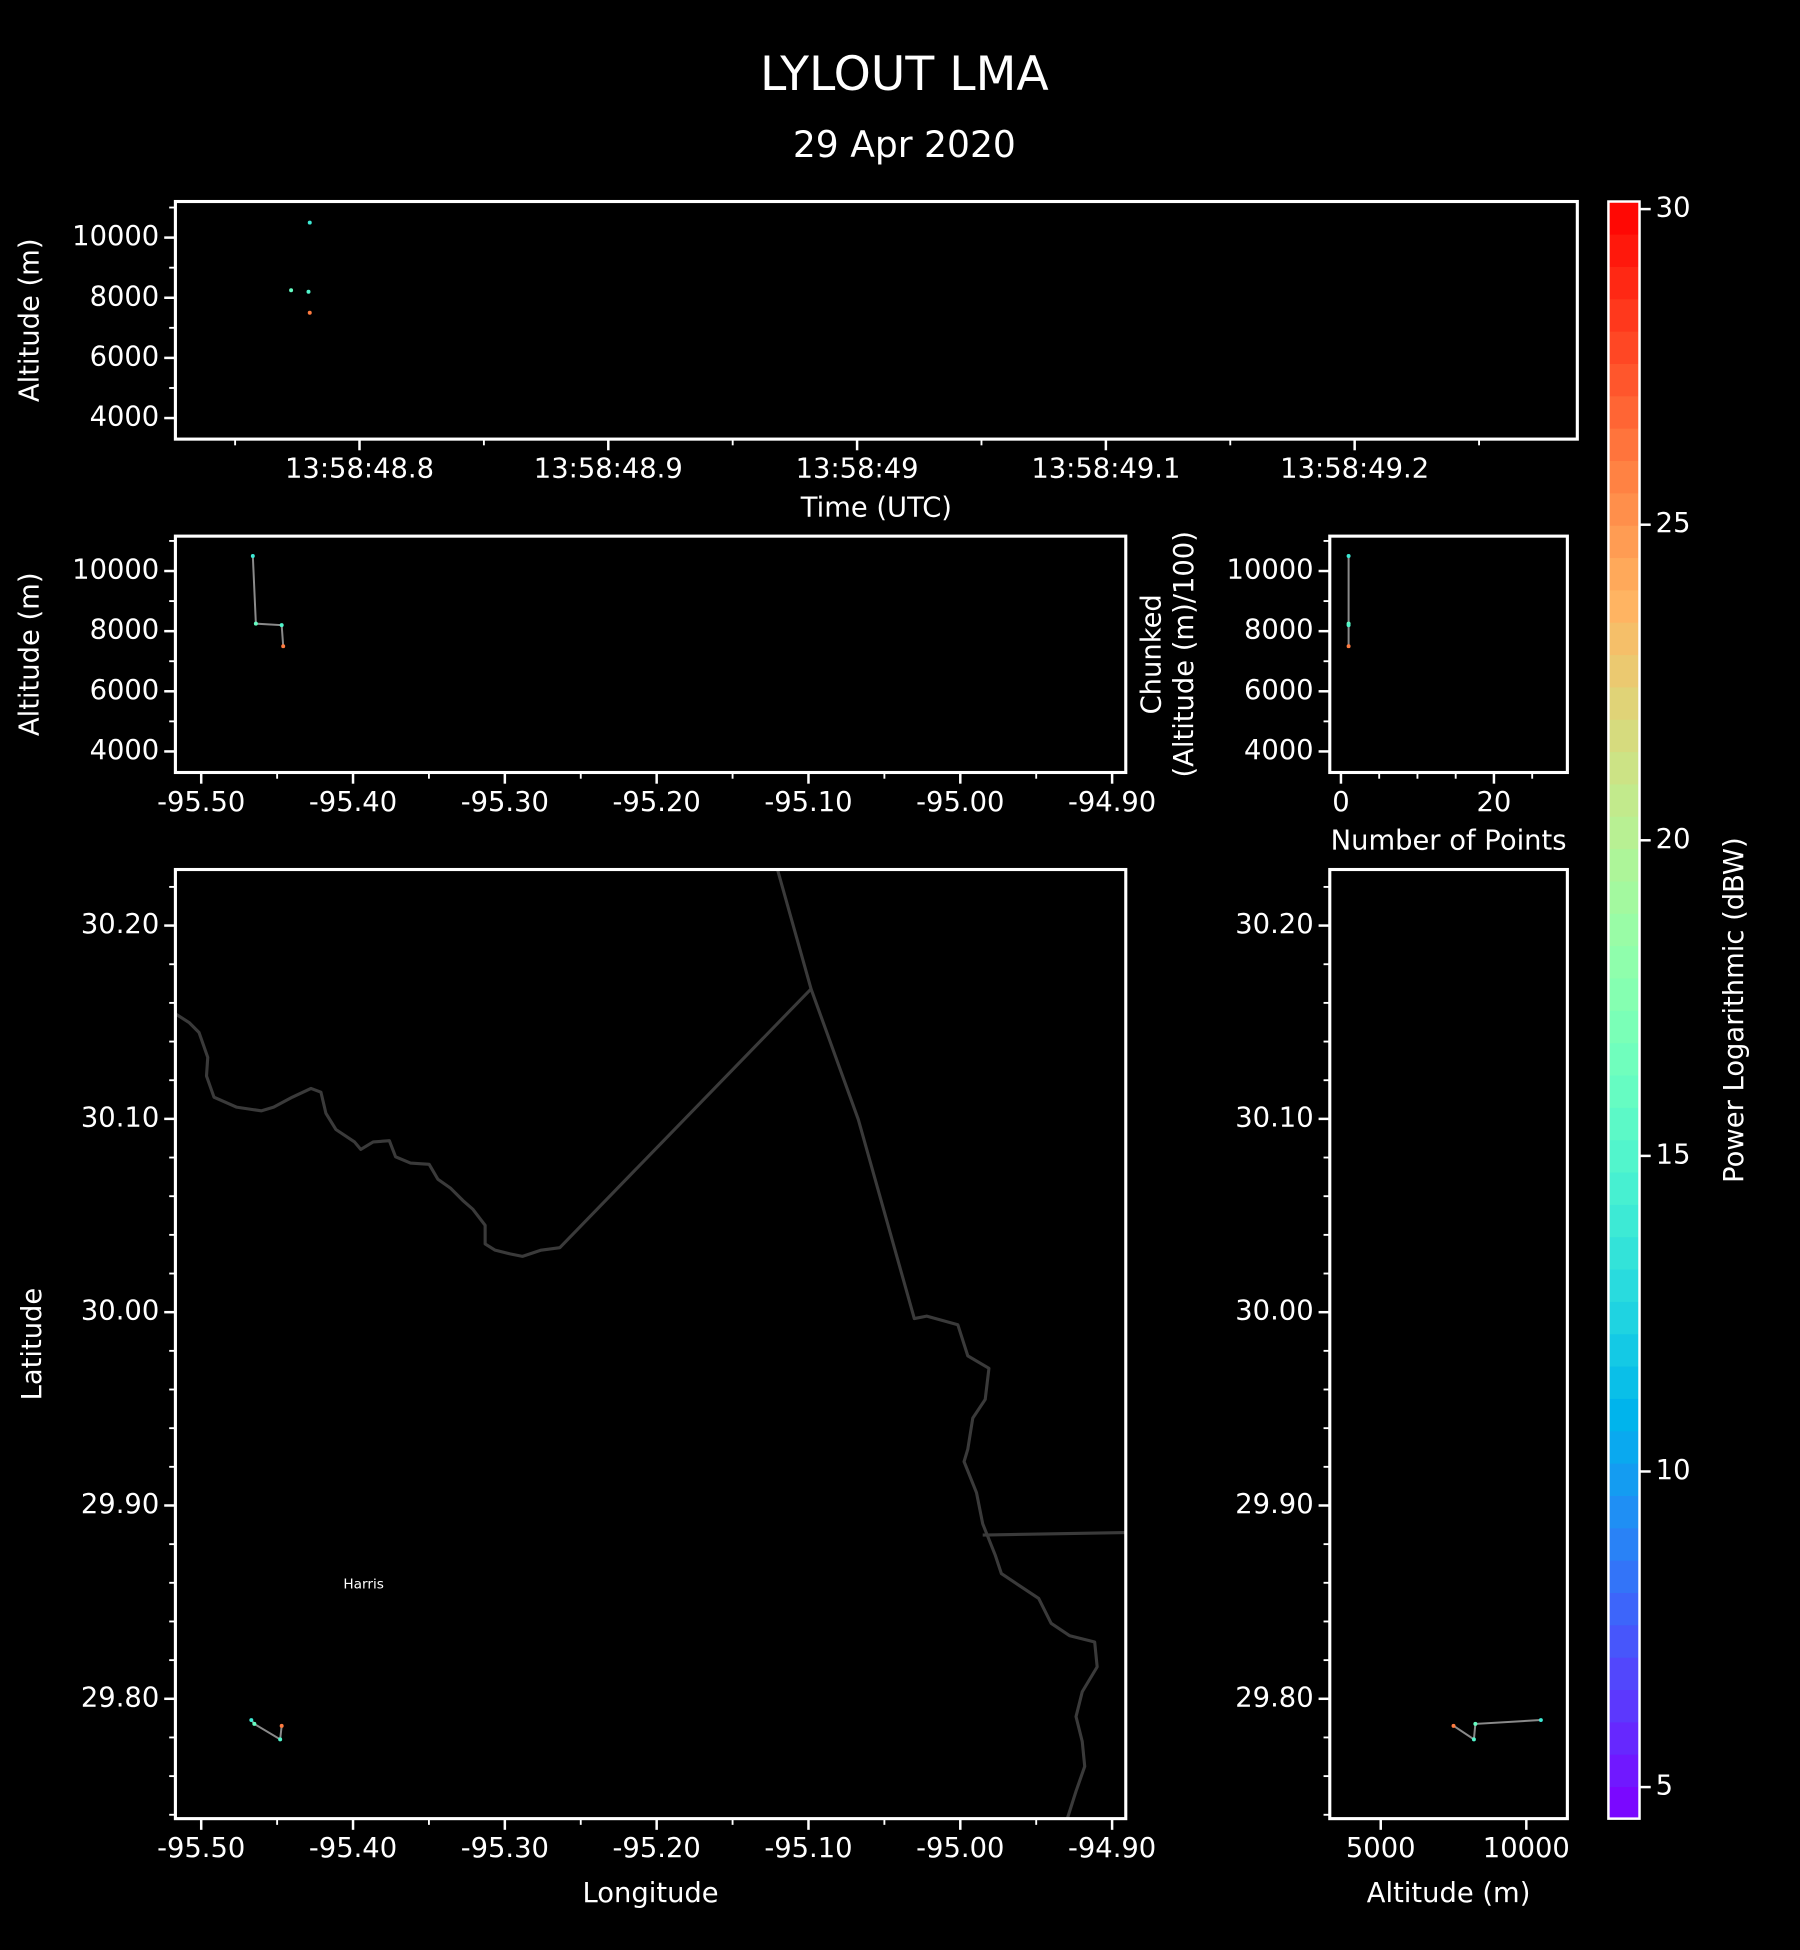  What do you see at coordinates (1112, 802) in the screenshot?
I see `x-tick-label: -94.90` at bounding box center [1112, 802].